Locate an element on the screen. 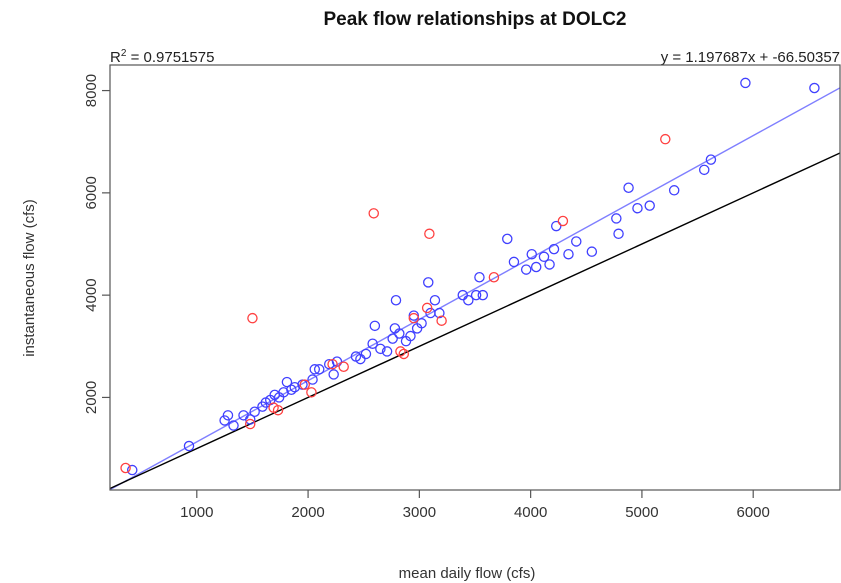 The image size is (841, 583). regression-equation: y = 1.197687x + -66.50357 is located at coordinates (750, 57).